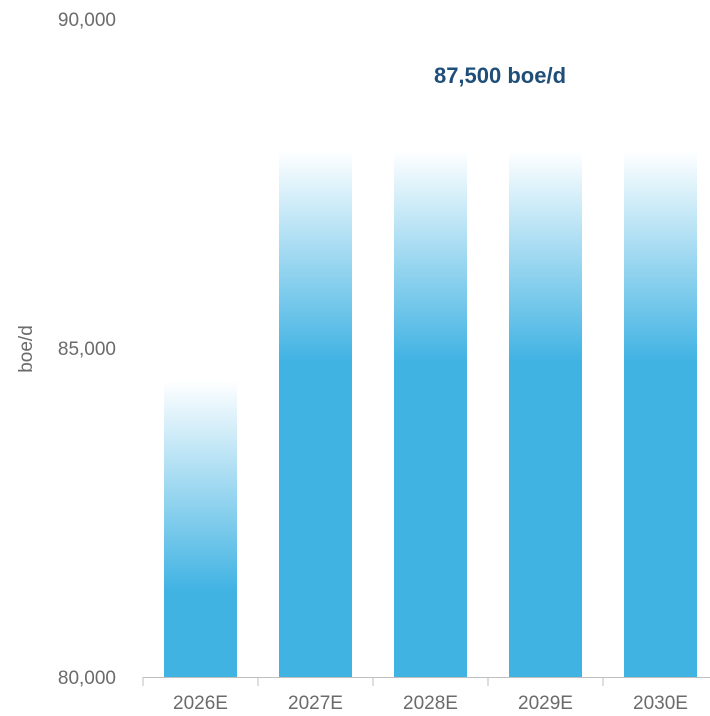  Describe the element at coordinates (315, 414) in the screenshot. I see `bar-2027e` at that location.